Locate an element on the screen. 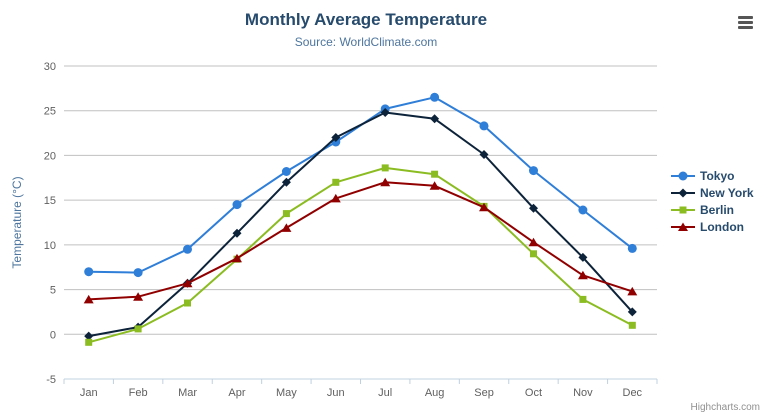 This screenshot has width=769, height=416. legend-label: London is located at coordinates (722, 227).